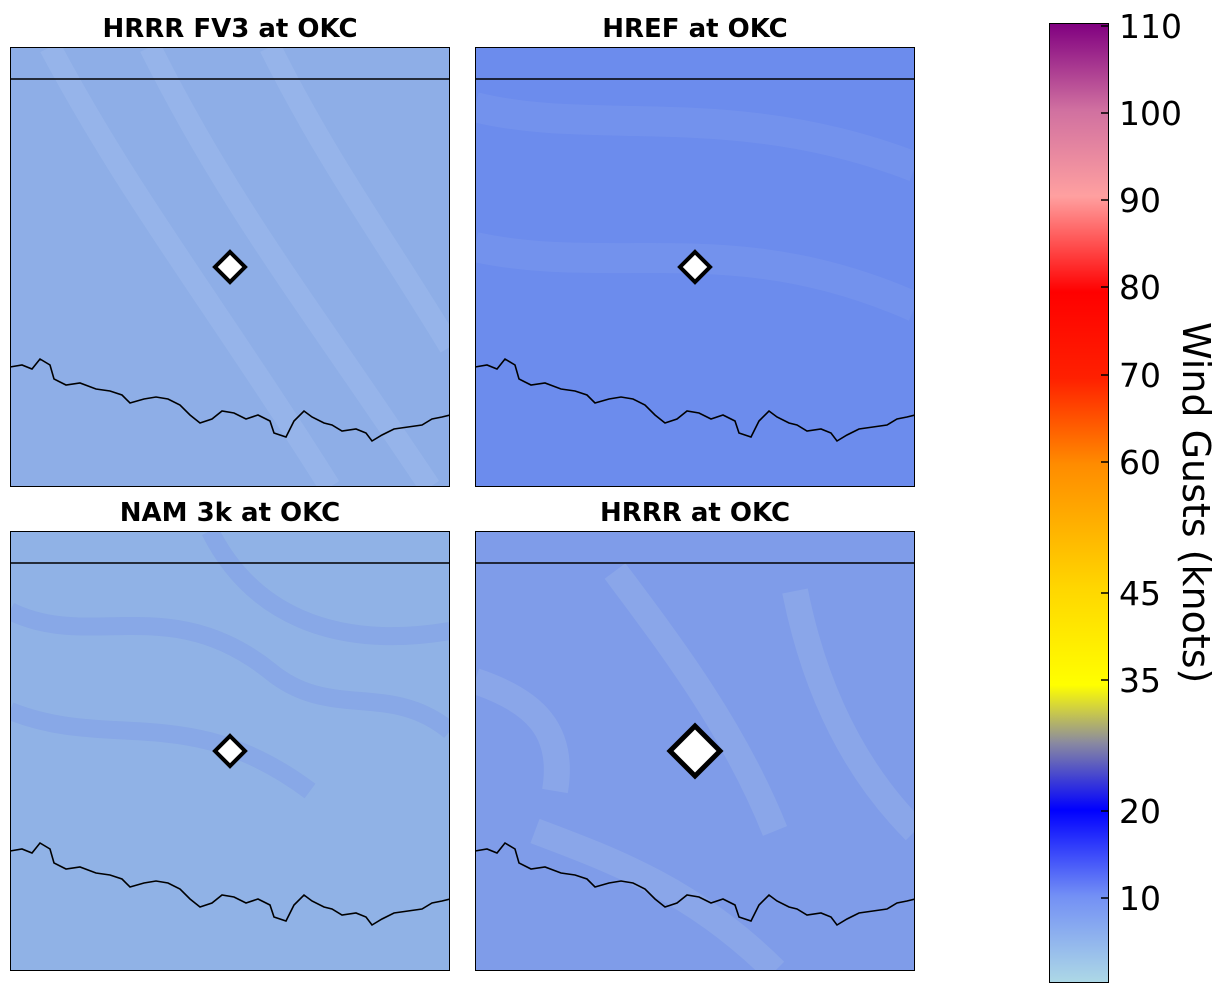  Describe the element at coordinates (1140, 680) in the screenshot. I see `colorbar-tick-label: 35` at that location.